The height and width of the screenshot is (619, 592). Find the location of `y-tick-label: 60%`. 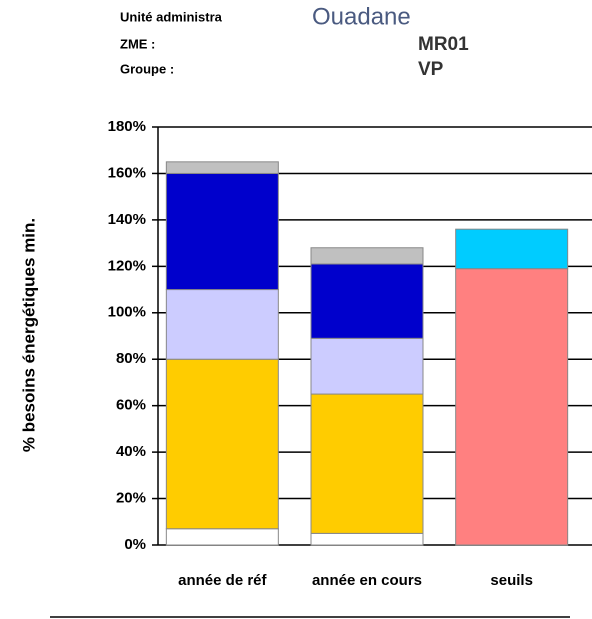

y-tick-label: 60% is located at coordinates (131, 405).